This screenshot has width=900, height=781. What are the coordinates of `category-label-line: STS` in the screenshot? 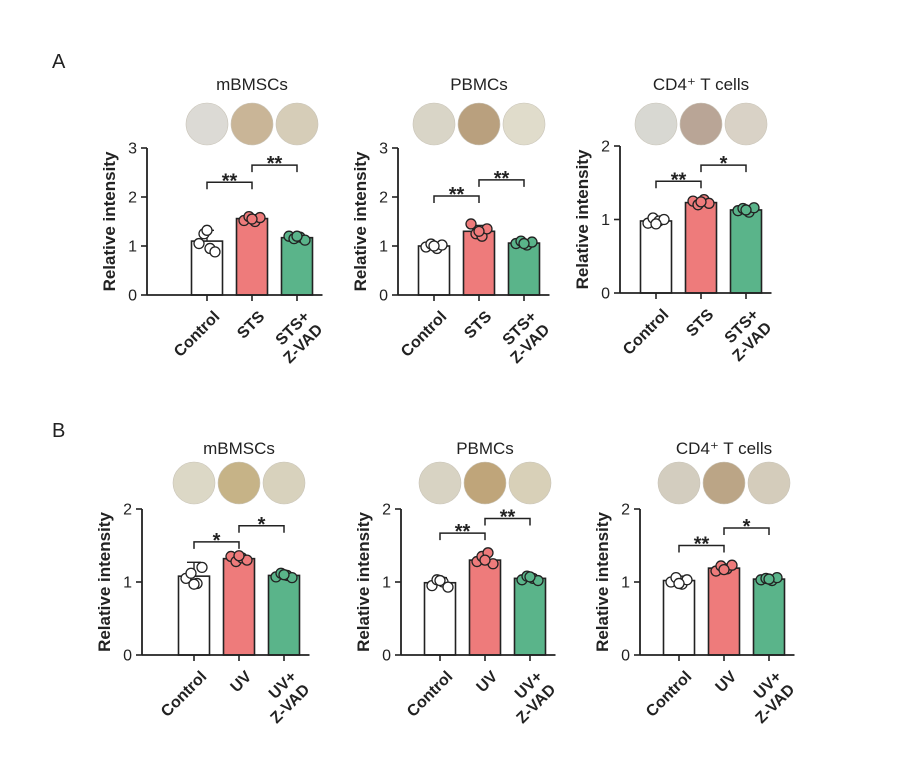 It's located at (251, 325).